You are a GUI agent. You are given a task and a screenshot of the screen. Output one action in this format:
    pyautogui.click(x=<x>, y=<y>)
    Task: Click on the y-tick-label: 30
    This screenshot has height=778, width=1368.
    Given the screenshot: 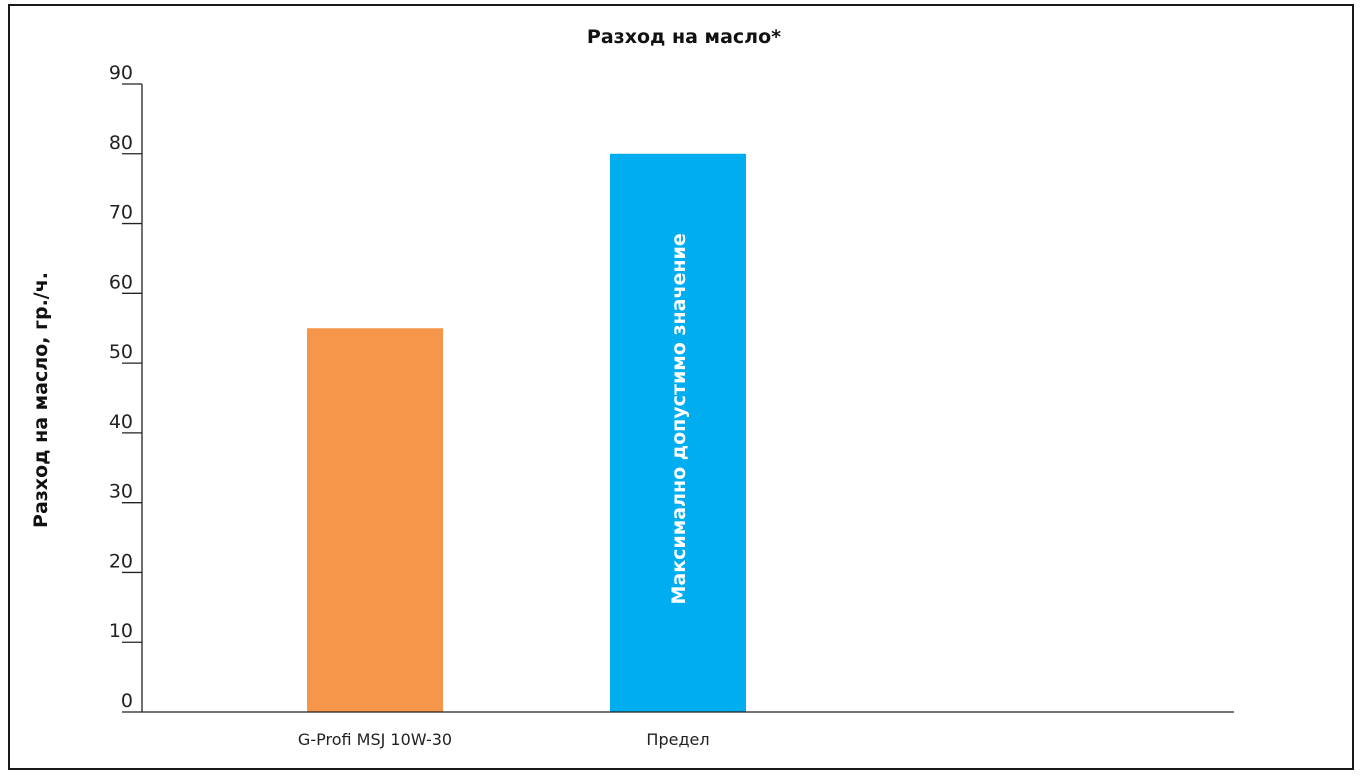 What is the action you would take?
    pyautogui.click(x=121, y=492)
    